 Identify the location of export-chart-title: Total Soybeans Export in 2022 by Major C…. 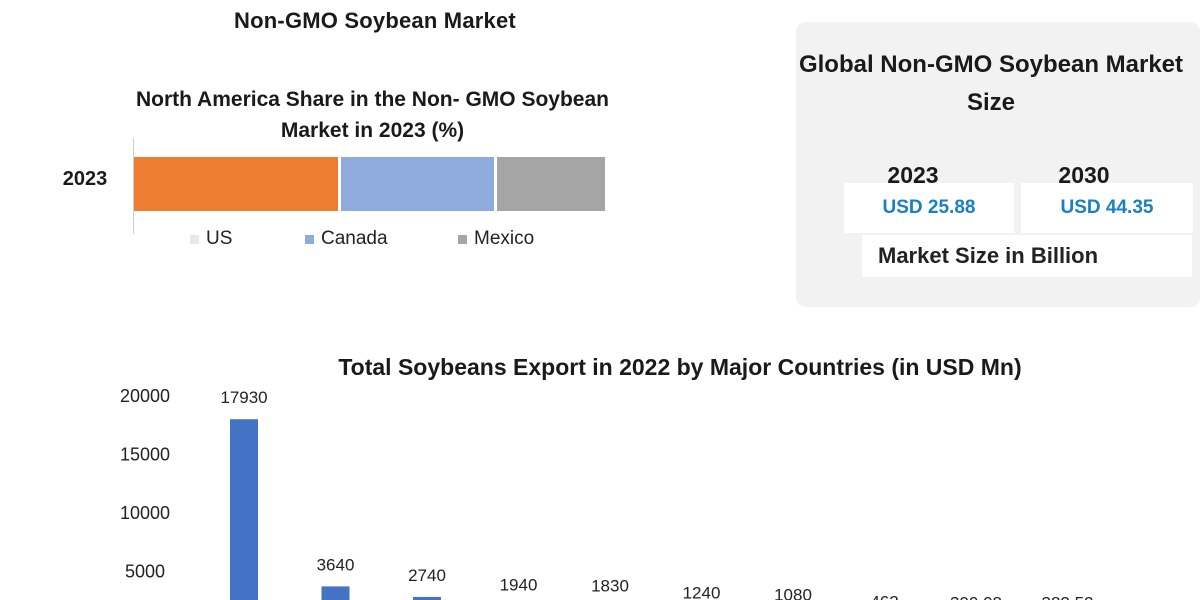
(680, 367).